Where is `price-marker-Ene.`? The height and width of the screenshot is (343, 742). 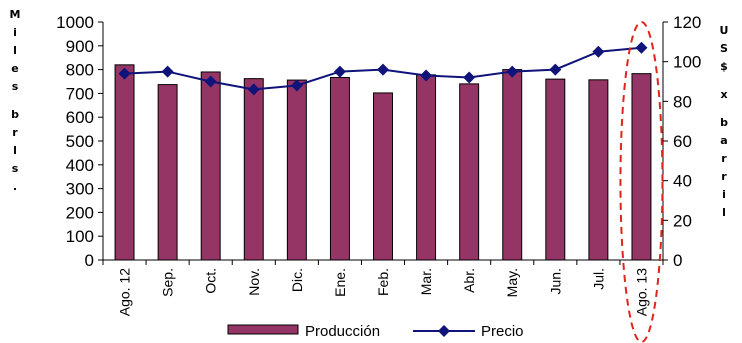
price-marker-Ene. is located at coordinates (339, 71).